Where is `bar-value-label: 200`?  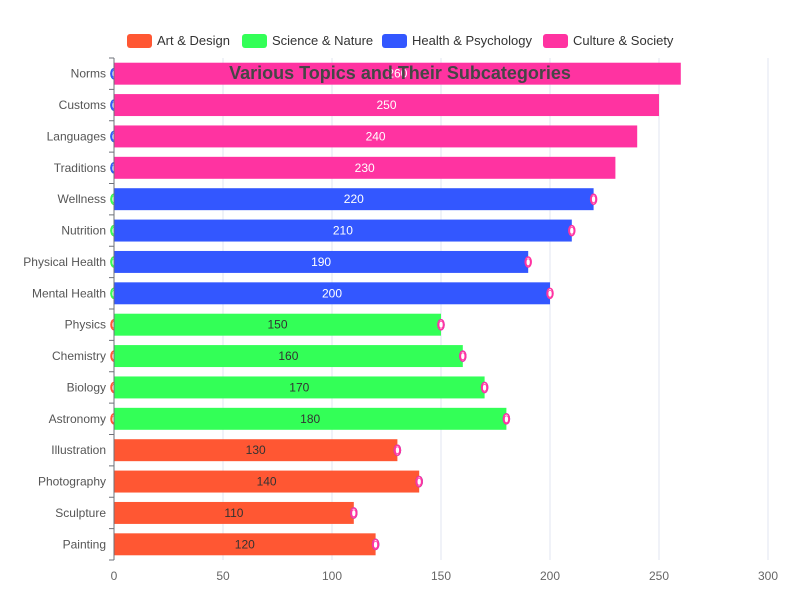 bar-value-label: 200 is located at coordinates (332, 293).